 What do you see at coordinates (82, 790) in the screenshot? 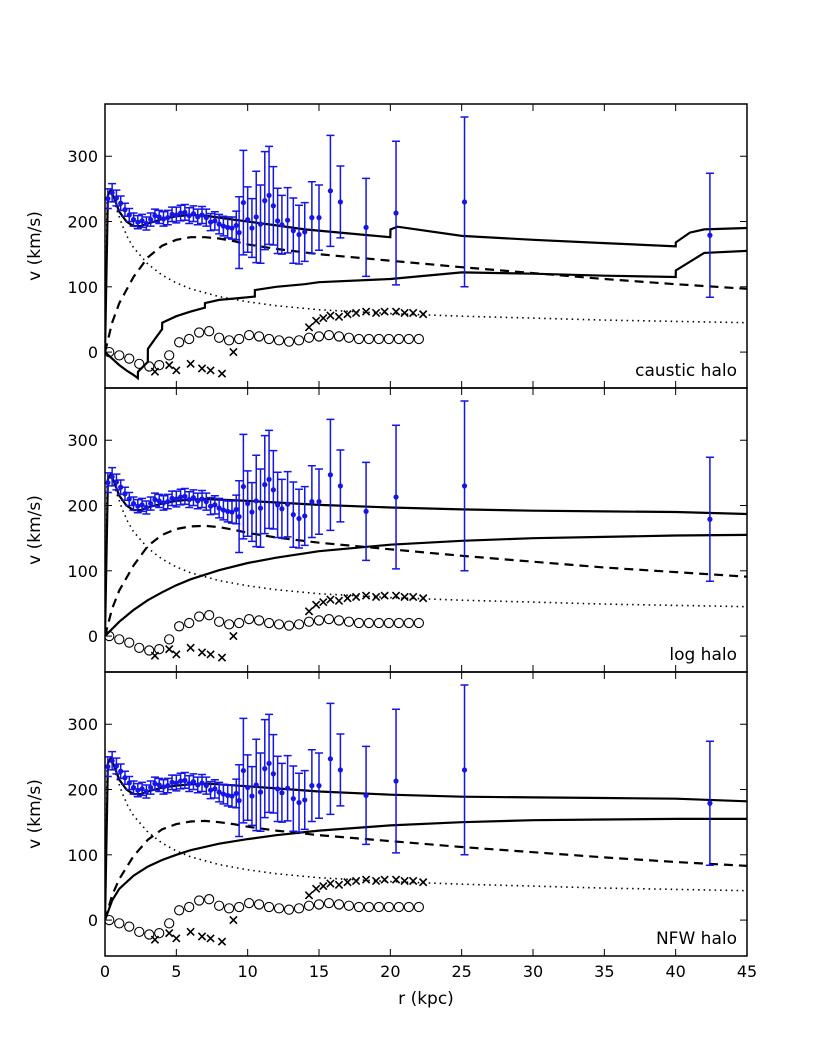
I see `y-tick-label: 200` at bounding box center [82, 790].